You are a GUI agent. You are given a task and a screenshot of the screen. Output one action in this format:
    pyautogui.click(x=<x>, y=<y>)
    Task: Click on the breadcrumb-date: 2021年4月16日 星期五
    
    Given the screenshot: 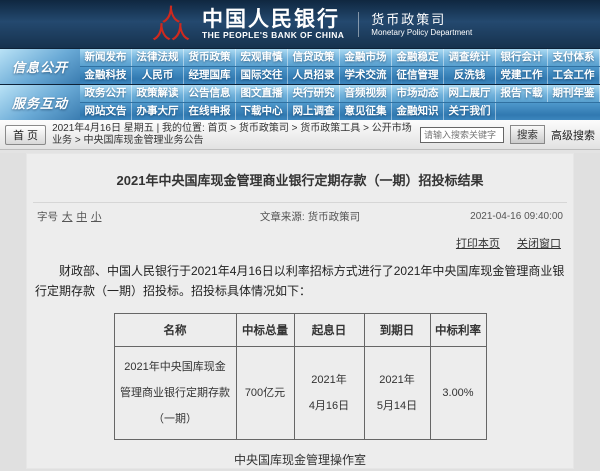 What is the action you would take?
    pyautogui.click(x=103, y=128)
    